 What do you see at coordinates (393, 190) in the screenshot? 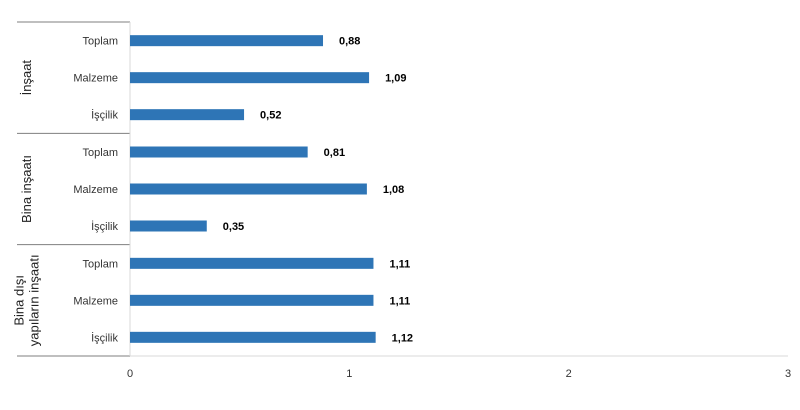
I see `data-label: 1,08` at bounding box center [393, 190].